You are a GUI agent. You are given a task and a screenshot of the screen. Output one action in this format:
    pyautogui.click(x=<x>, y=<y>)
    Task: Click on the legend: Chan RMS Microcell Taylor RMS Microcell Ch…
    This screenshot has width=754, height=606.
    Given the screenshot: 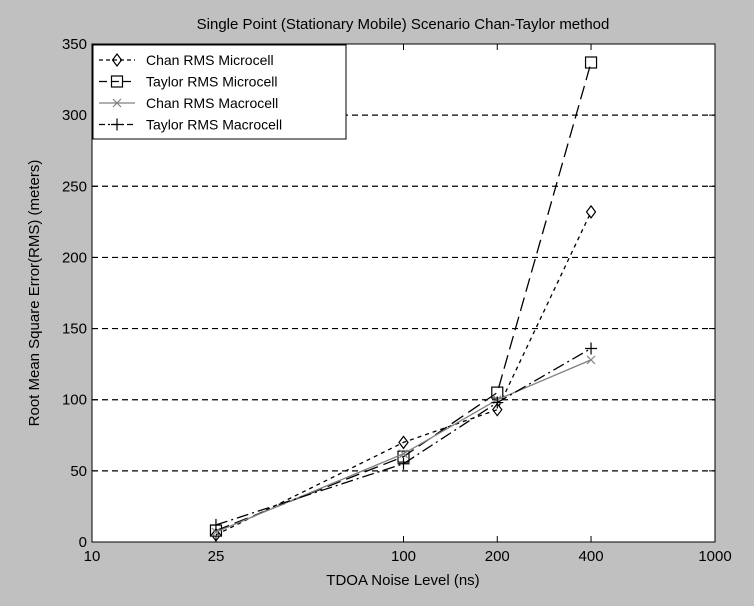 What is the action you would take?
    pyautogui.click(x=219, y=92)
    